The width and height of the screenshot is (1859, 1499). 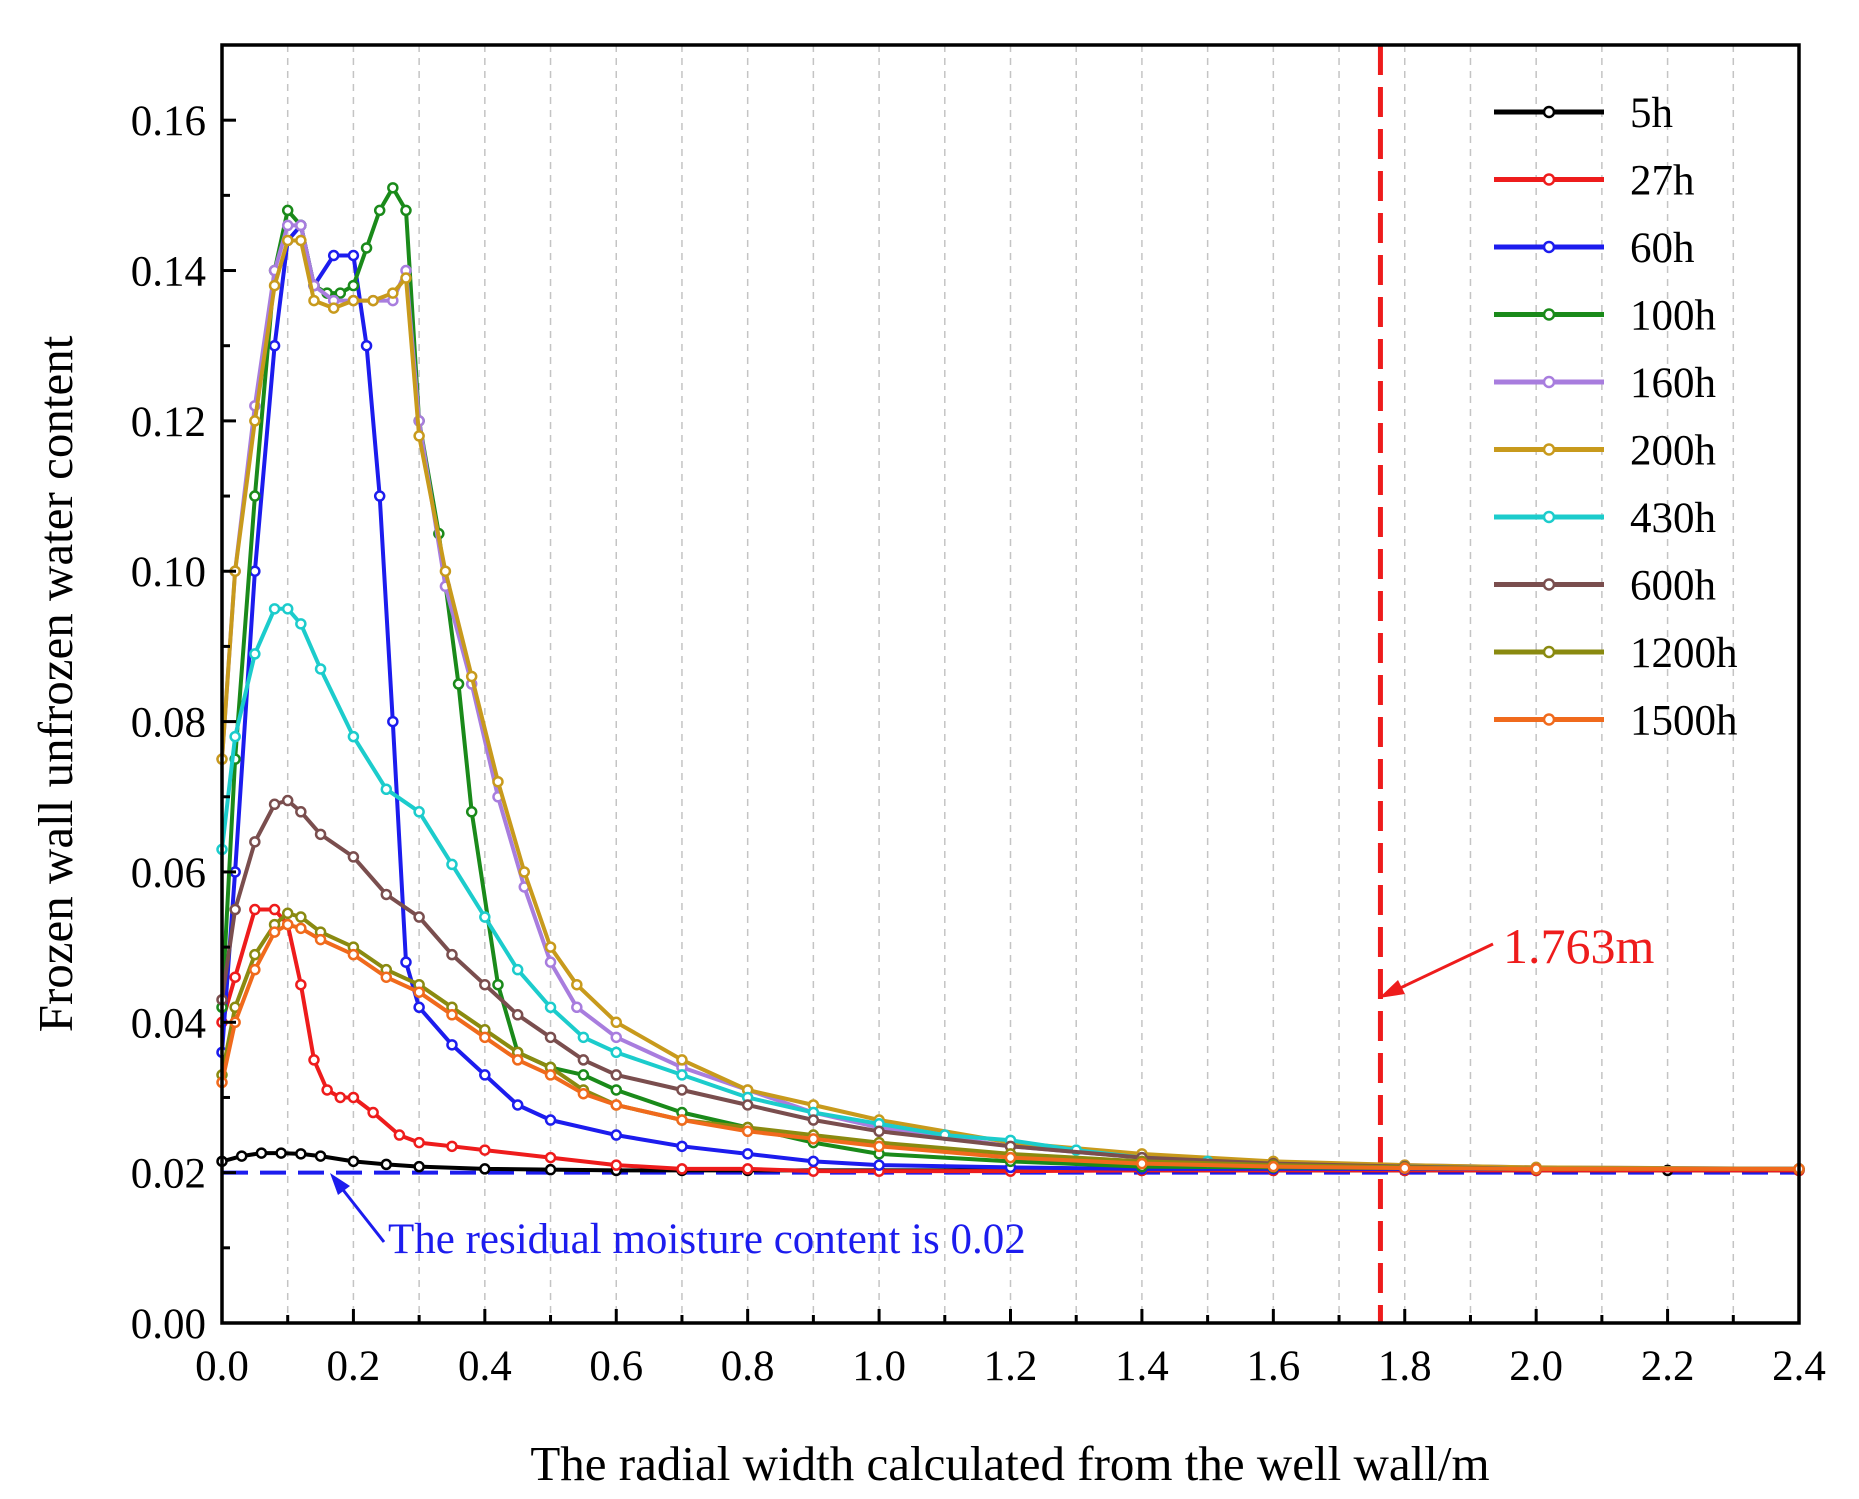 What do you see at coordinates (1673, 586) in the screenshot?
I see `legend-label: 600h` at bounding box center [1673, 586].